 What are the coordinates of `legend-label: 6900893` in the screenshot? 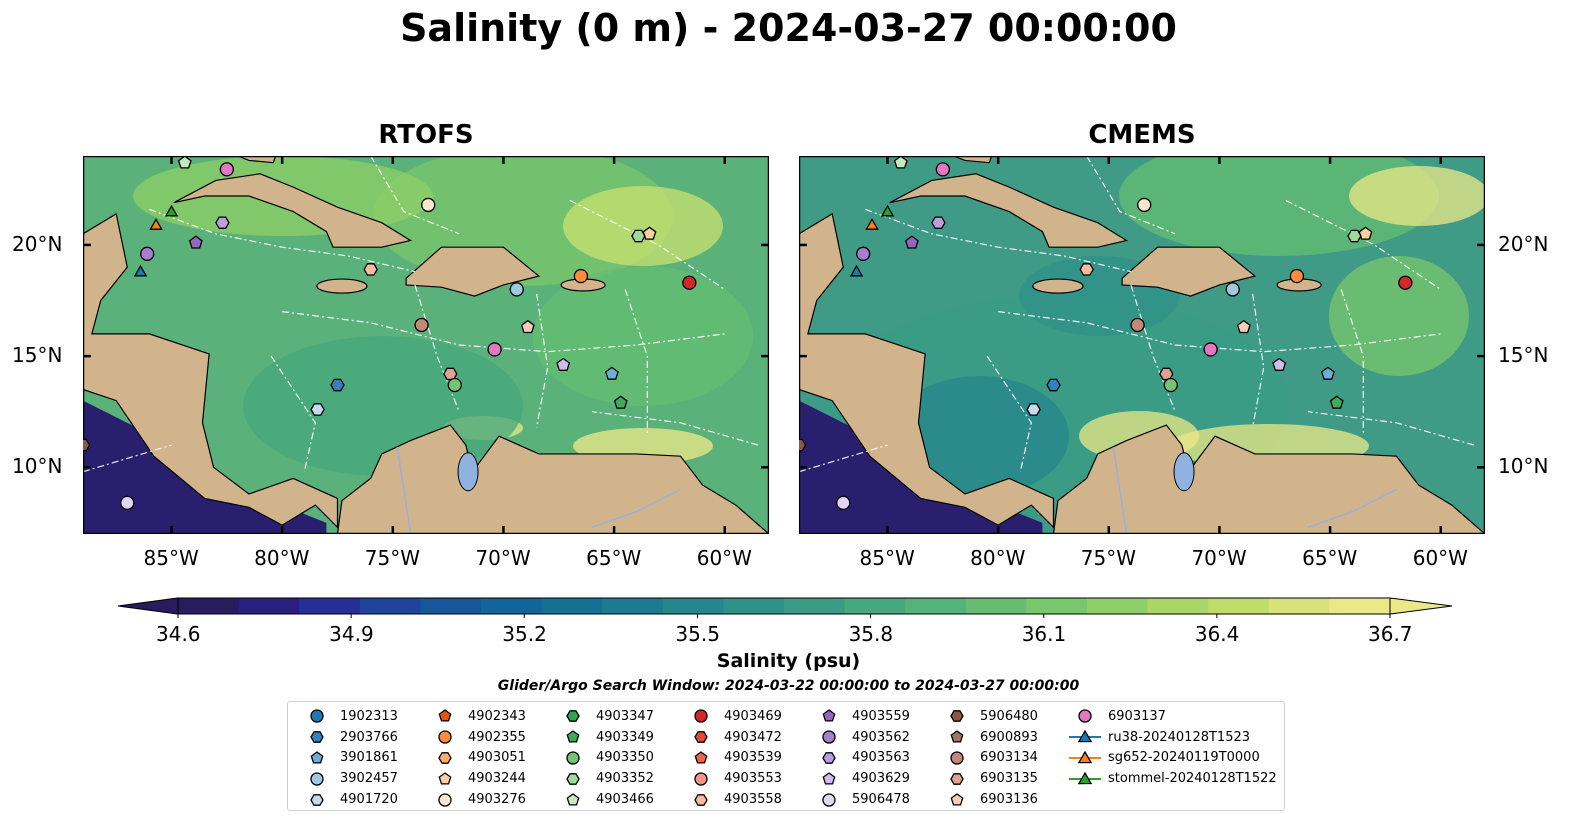 It's located at (1009, 737).